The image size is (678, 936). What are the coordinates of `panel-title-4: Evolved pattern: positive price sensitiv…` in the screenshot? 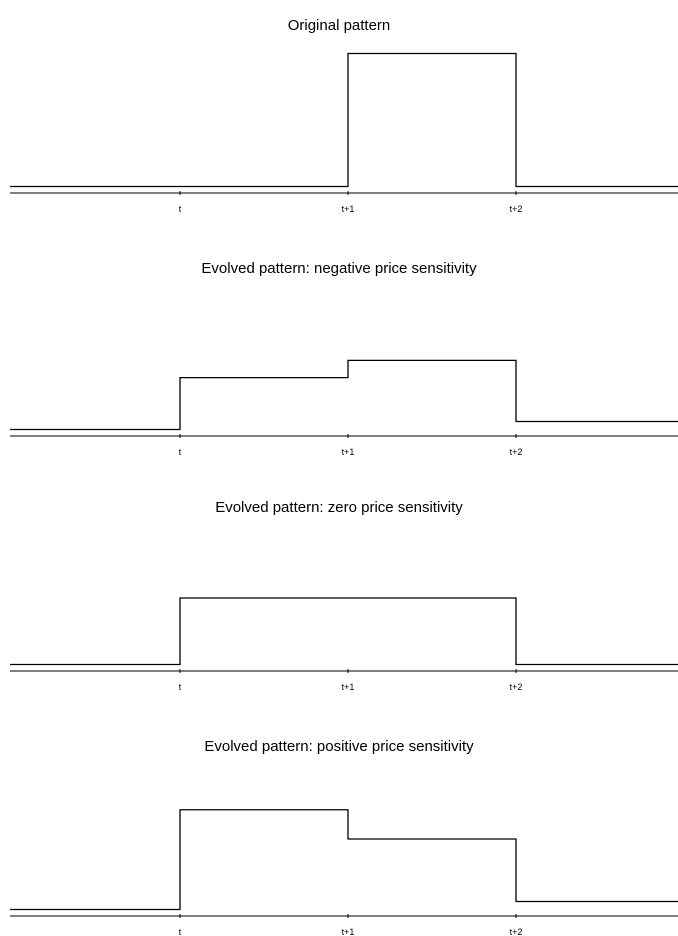 It's located at (339, 746).